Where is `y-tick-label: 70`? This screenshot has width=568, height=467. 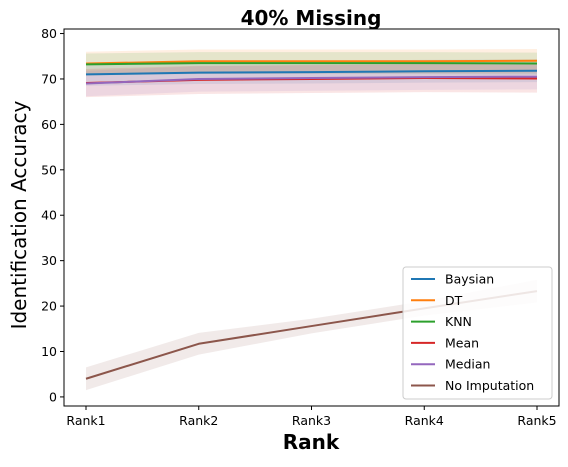 y-tick-label: 70 is located at coordinates (49, 78).